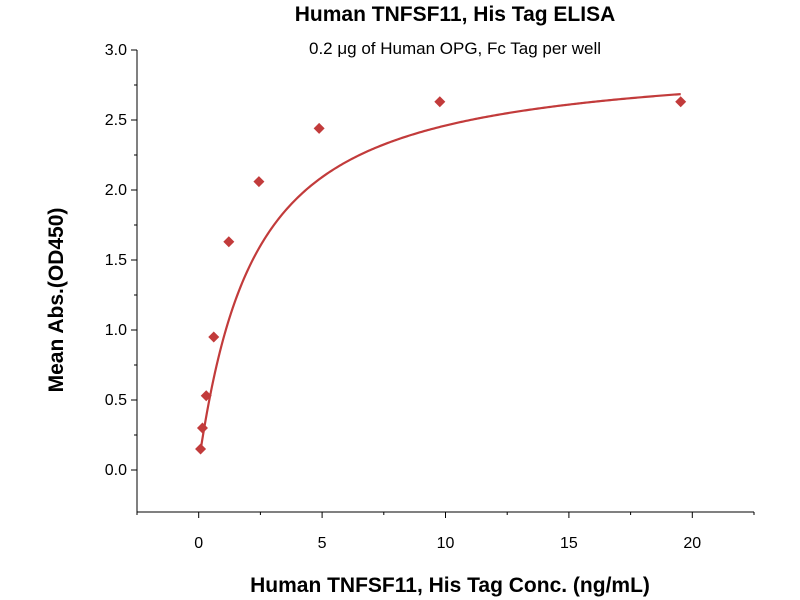 The width and height of the screenshot is (800, 600). I want to click on x-tick-label: 20, so click(692, 543).